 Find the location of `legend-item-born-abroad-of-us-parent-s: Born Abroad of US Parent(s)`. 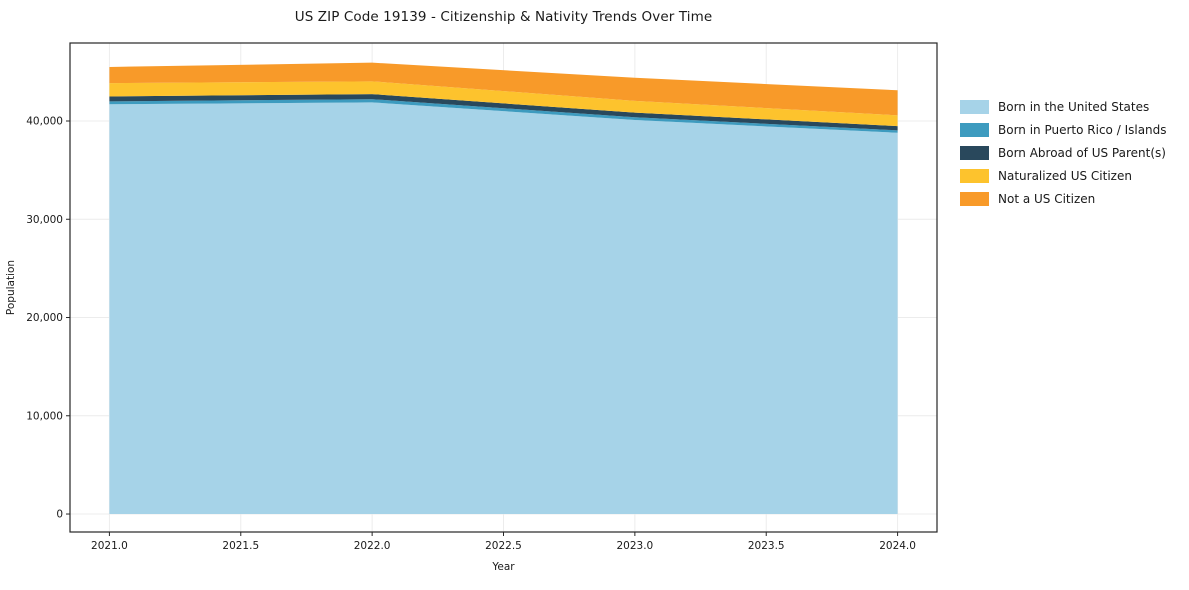

legend-item-born-abroad-of-us-parent-s: Born Abroad of US Parent(s) is located at coordinates (1063, 153).